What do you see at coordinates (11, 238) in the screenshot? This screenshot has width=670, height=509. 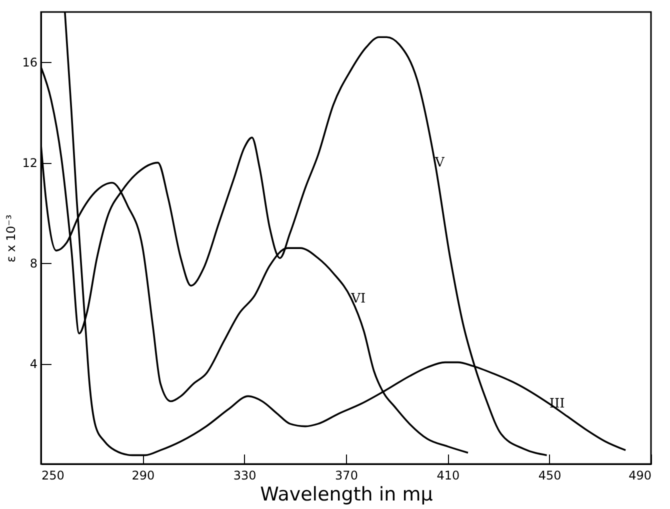 I see `y-axis-title: ε x 10⁻³` at bounding box center [11, 238].